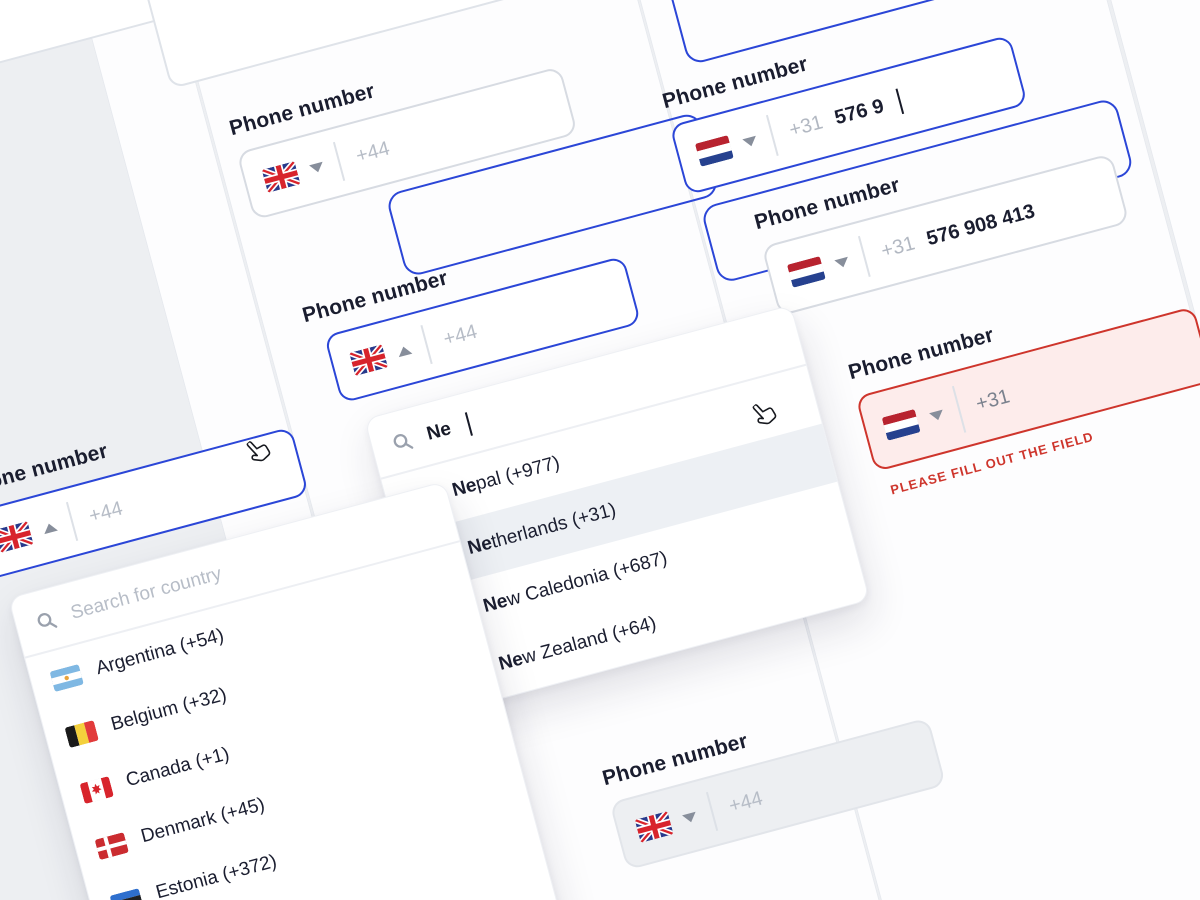 The height and width of the screenshot is (900, 1200). Describe the element at coordinates (439, 431) in the screenshot. I see `search-query: Ne` at that location.